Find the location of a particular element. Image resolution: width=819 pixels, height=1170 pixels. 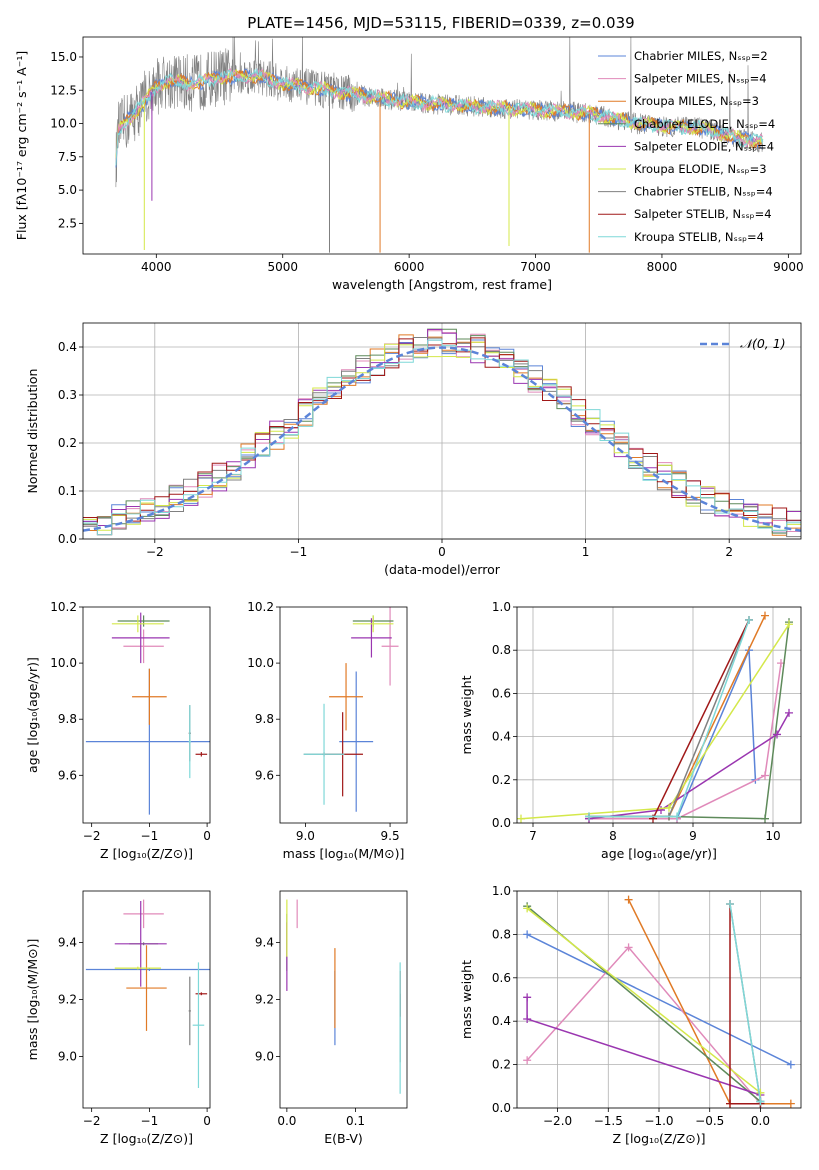

legend-entry: Kroupa STELIB, Nₛₛₚ=4 is located at coordinates (699, 237).